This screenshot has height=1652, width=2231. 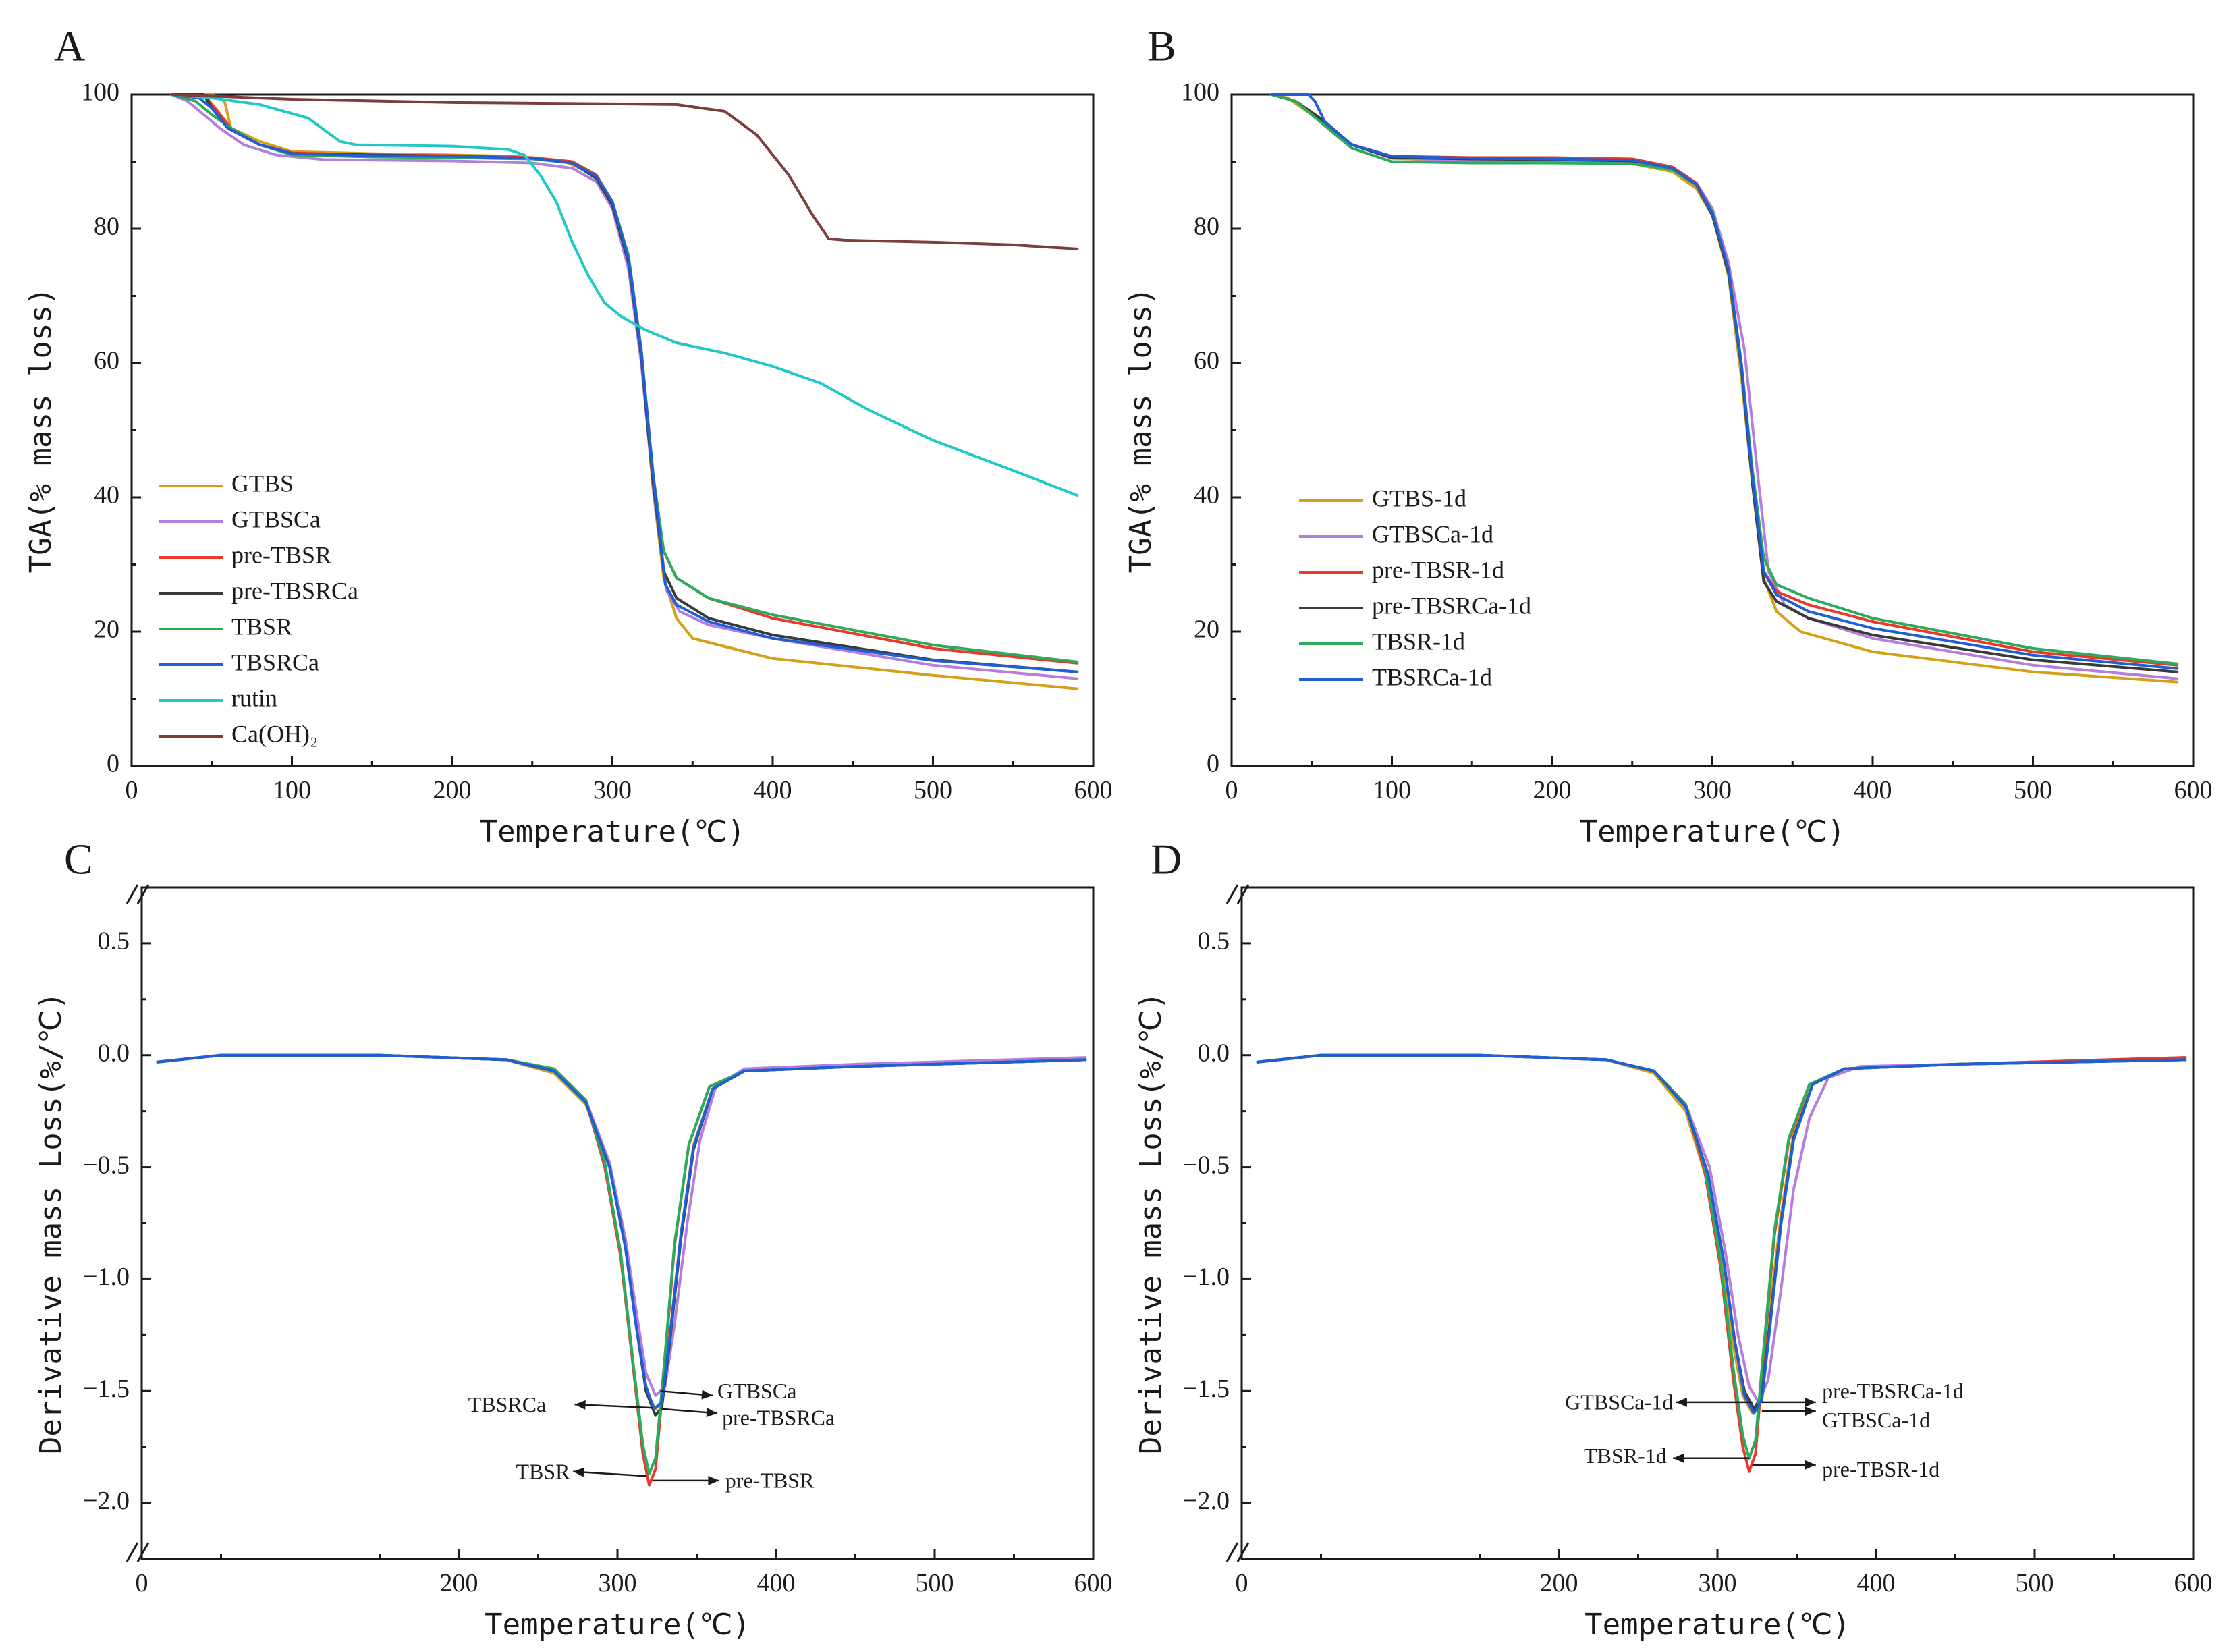 I want to click on series-line-tbsrca, so click(x=624, y=383).